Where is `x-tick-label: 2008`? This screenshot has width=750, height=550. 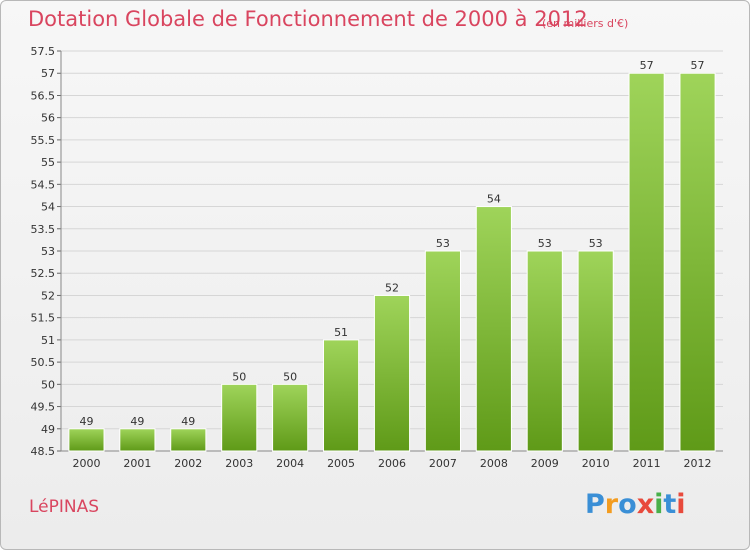 x-tick-label: 2008 is located at coordinates (494, 463).